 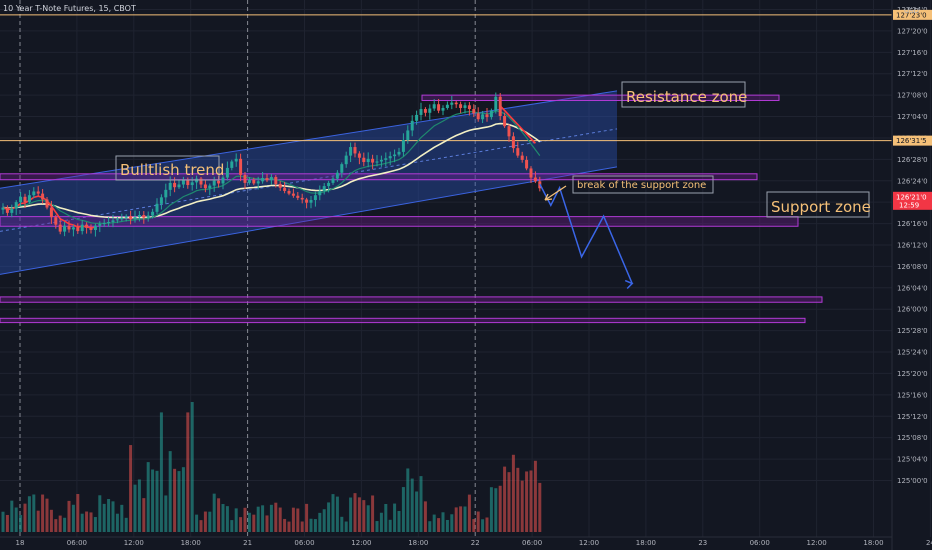 I want to click on price-tick-label: 126'04'0, so click(x=912, y=288).